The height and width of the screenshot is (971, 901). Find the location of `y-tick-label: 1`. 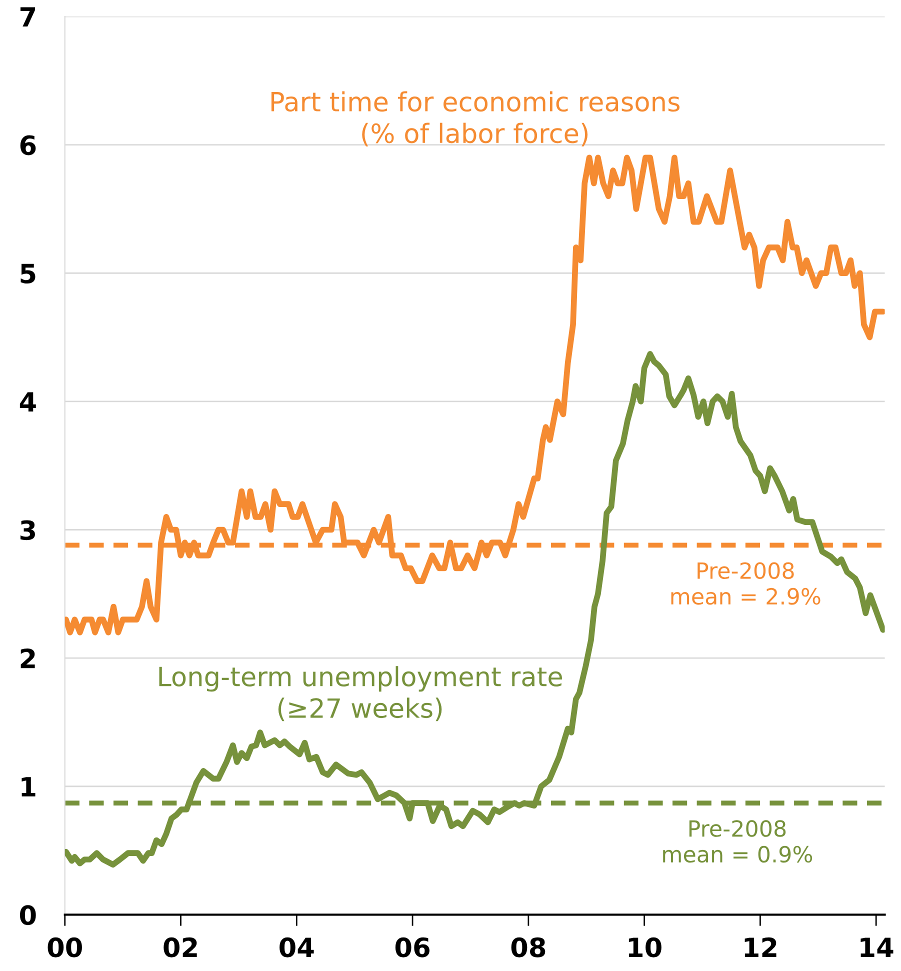

y-tick-label: 1 is located at coordinates (29, 786).